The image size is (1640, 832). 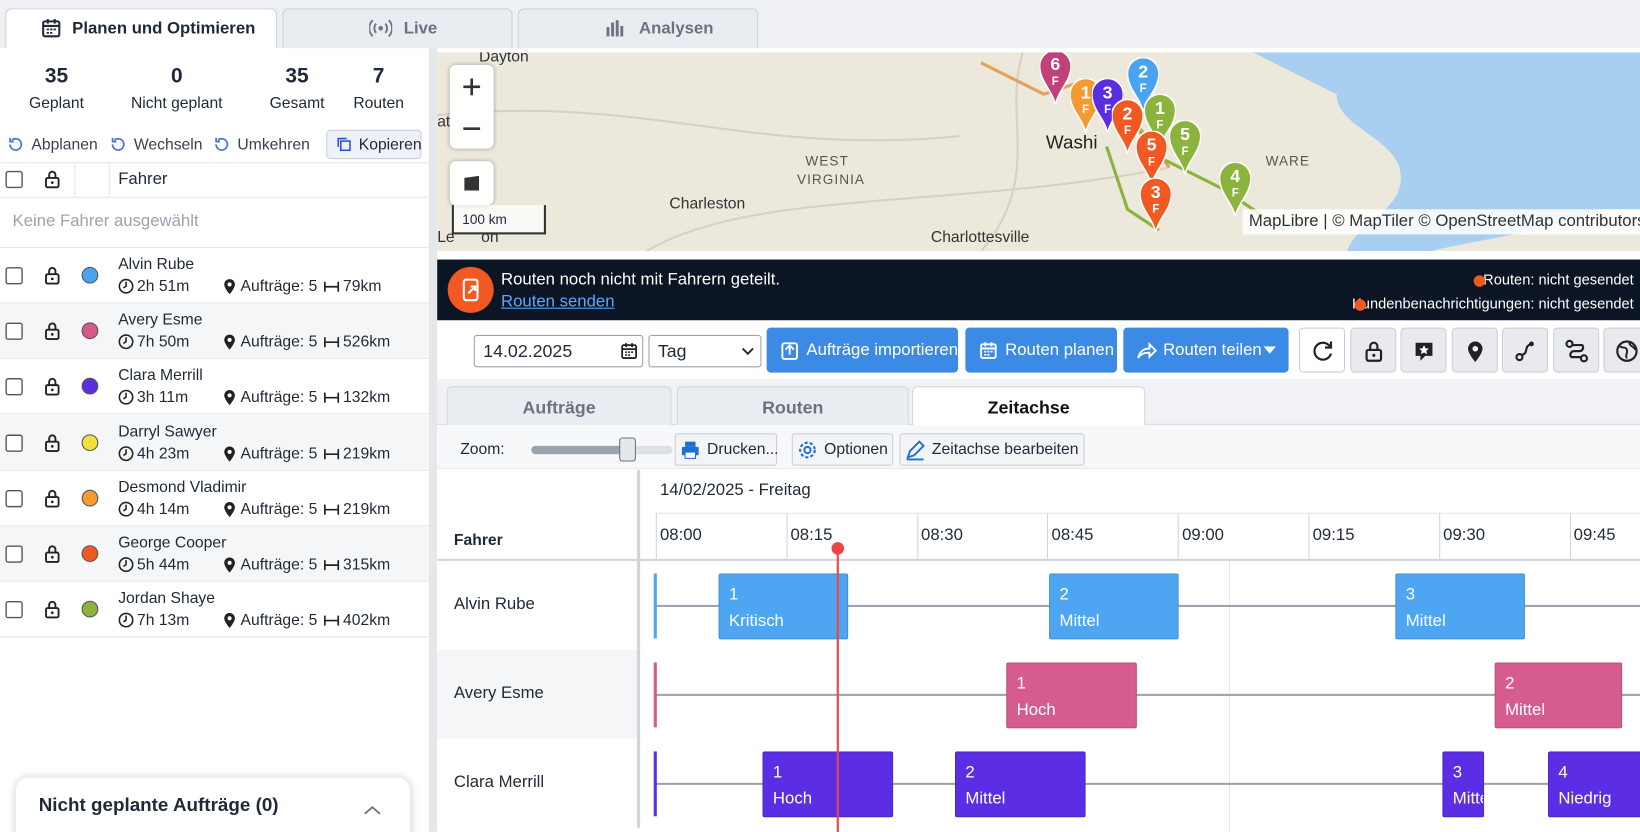 I want to click on action-button: Umkehren, so click(x=273, y=145).